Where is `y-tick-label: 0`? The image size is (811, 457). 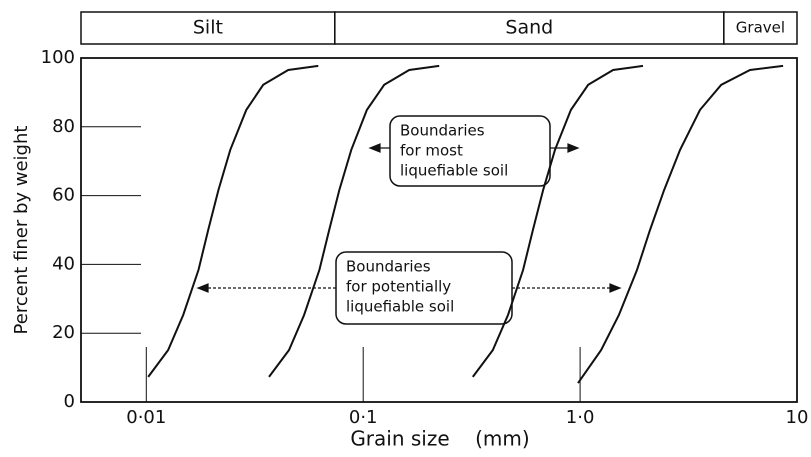 y-tick-label: 0 is located at coordinates (69, 401).